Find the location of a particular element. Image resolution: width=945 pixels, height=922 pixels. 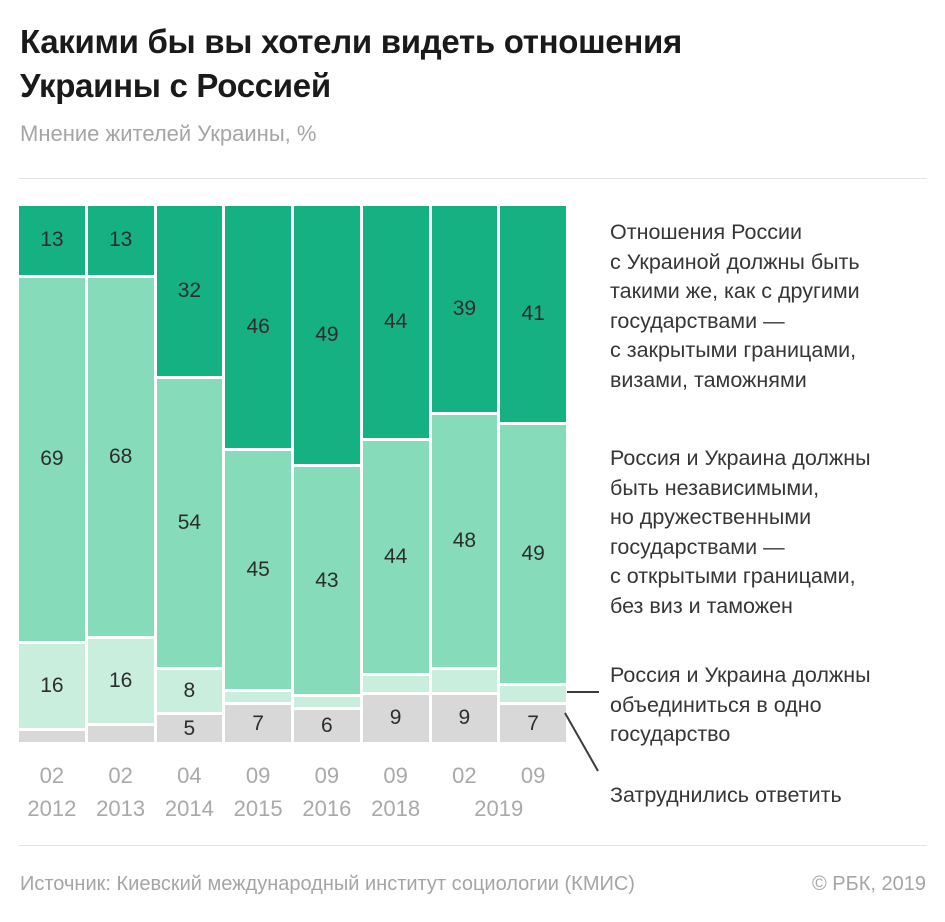

bar-09-2019: 41 49 7 is located at coordinates (533, 474).